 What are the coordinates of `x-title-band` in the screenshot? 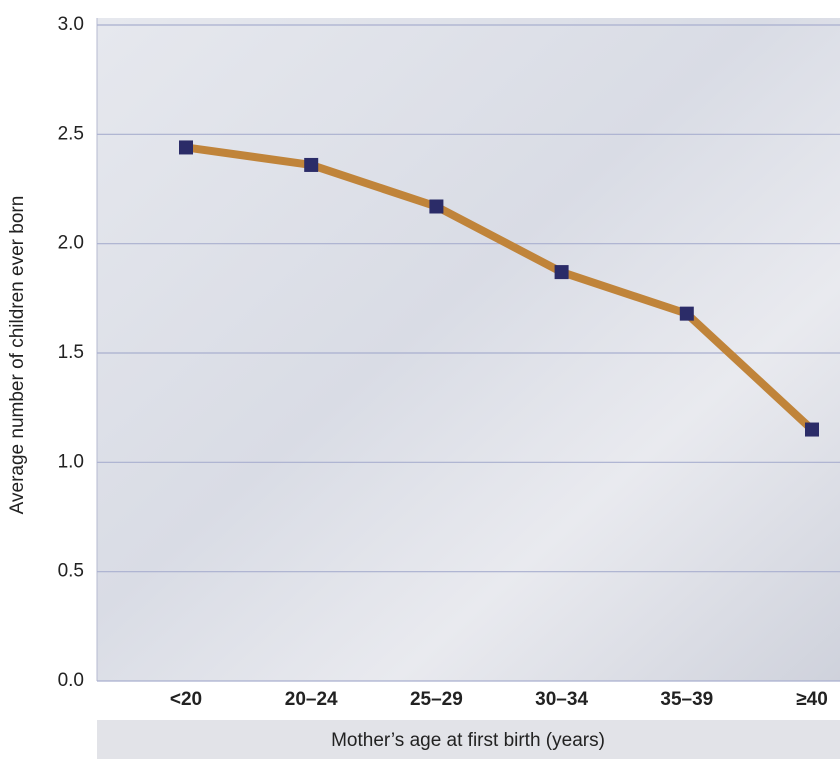 It's located at (468, 739).